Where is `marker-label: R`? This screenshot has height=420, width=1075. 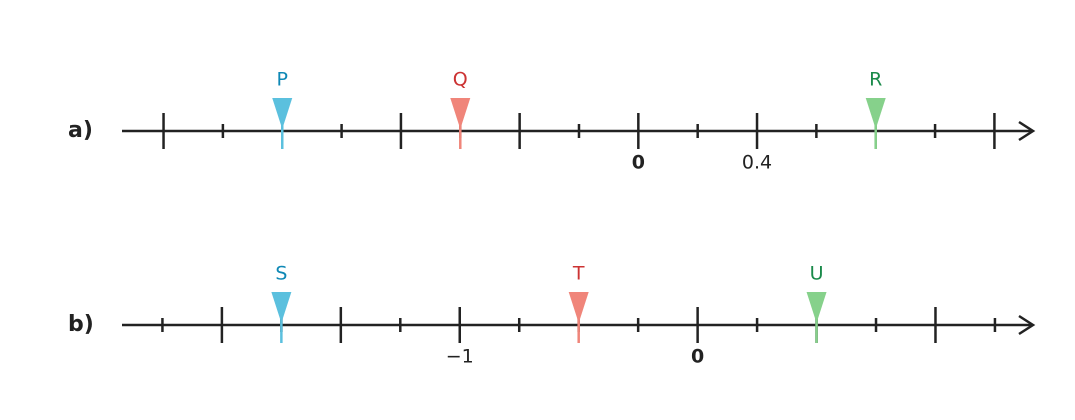 marker-label: R is located at coordinates (875, 80).